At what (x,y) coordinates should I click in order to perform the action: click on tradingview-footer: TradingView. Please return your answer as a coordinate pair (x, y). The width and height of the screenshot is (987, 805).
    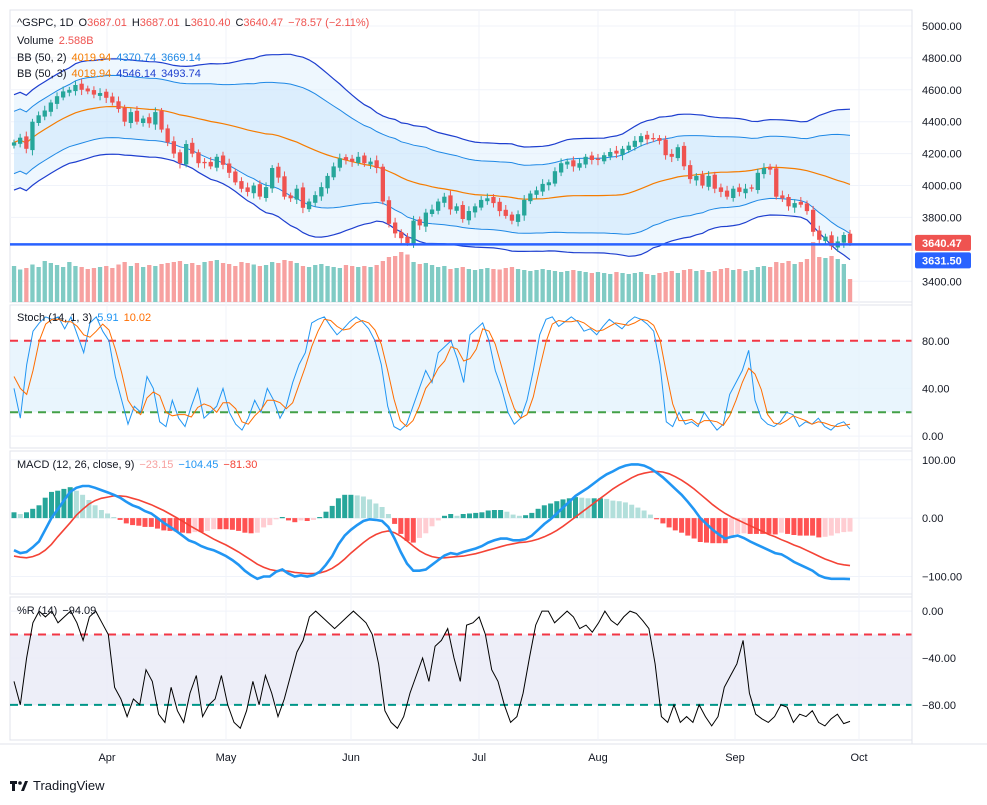
    Looking at the image, I should click on (57, 785).